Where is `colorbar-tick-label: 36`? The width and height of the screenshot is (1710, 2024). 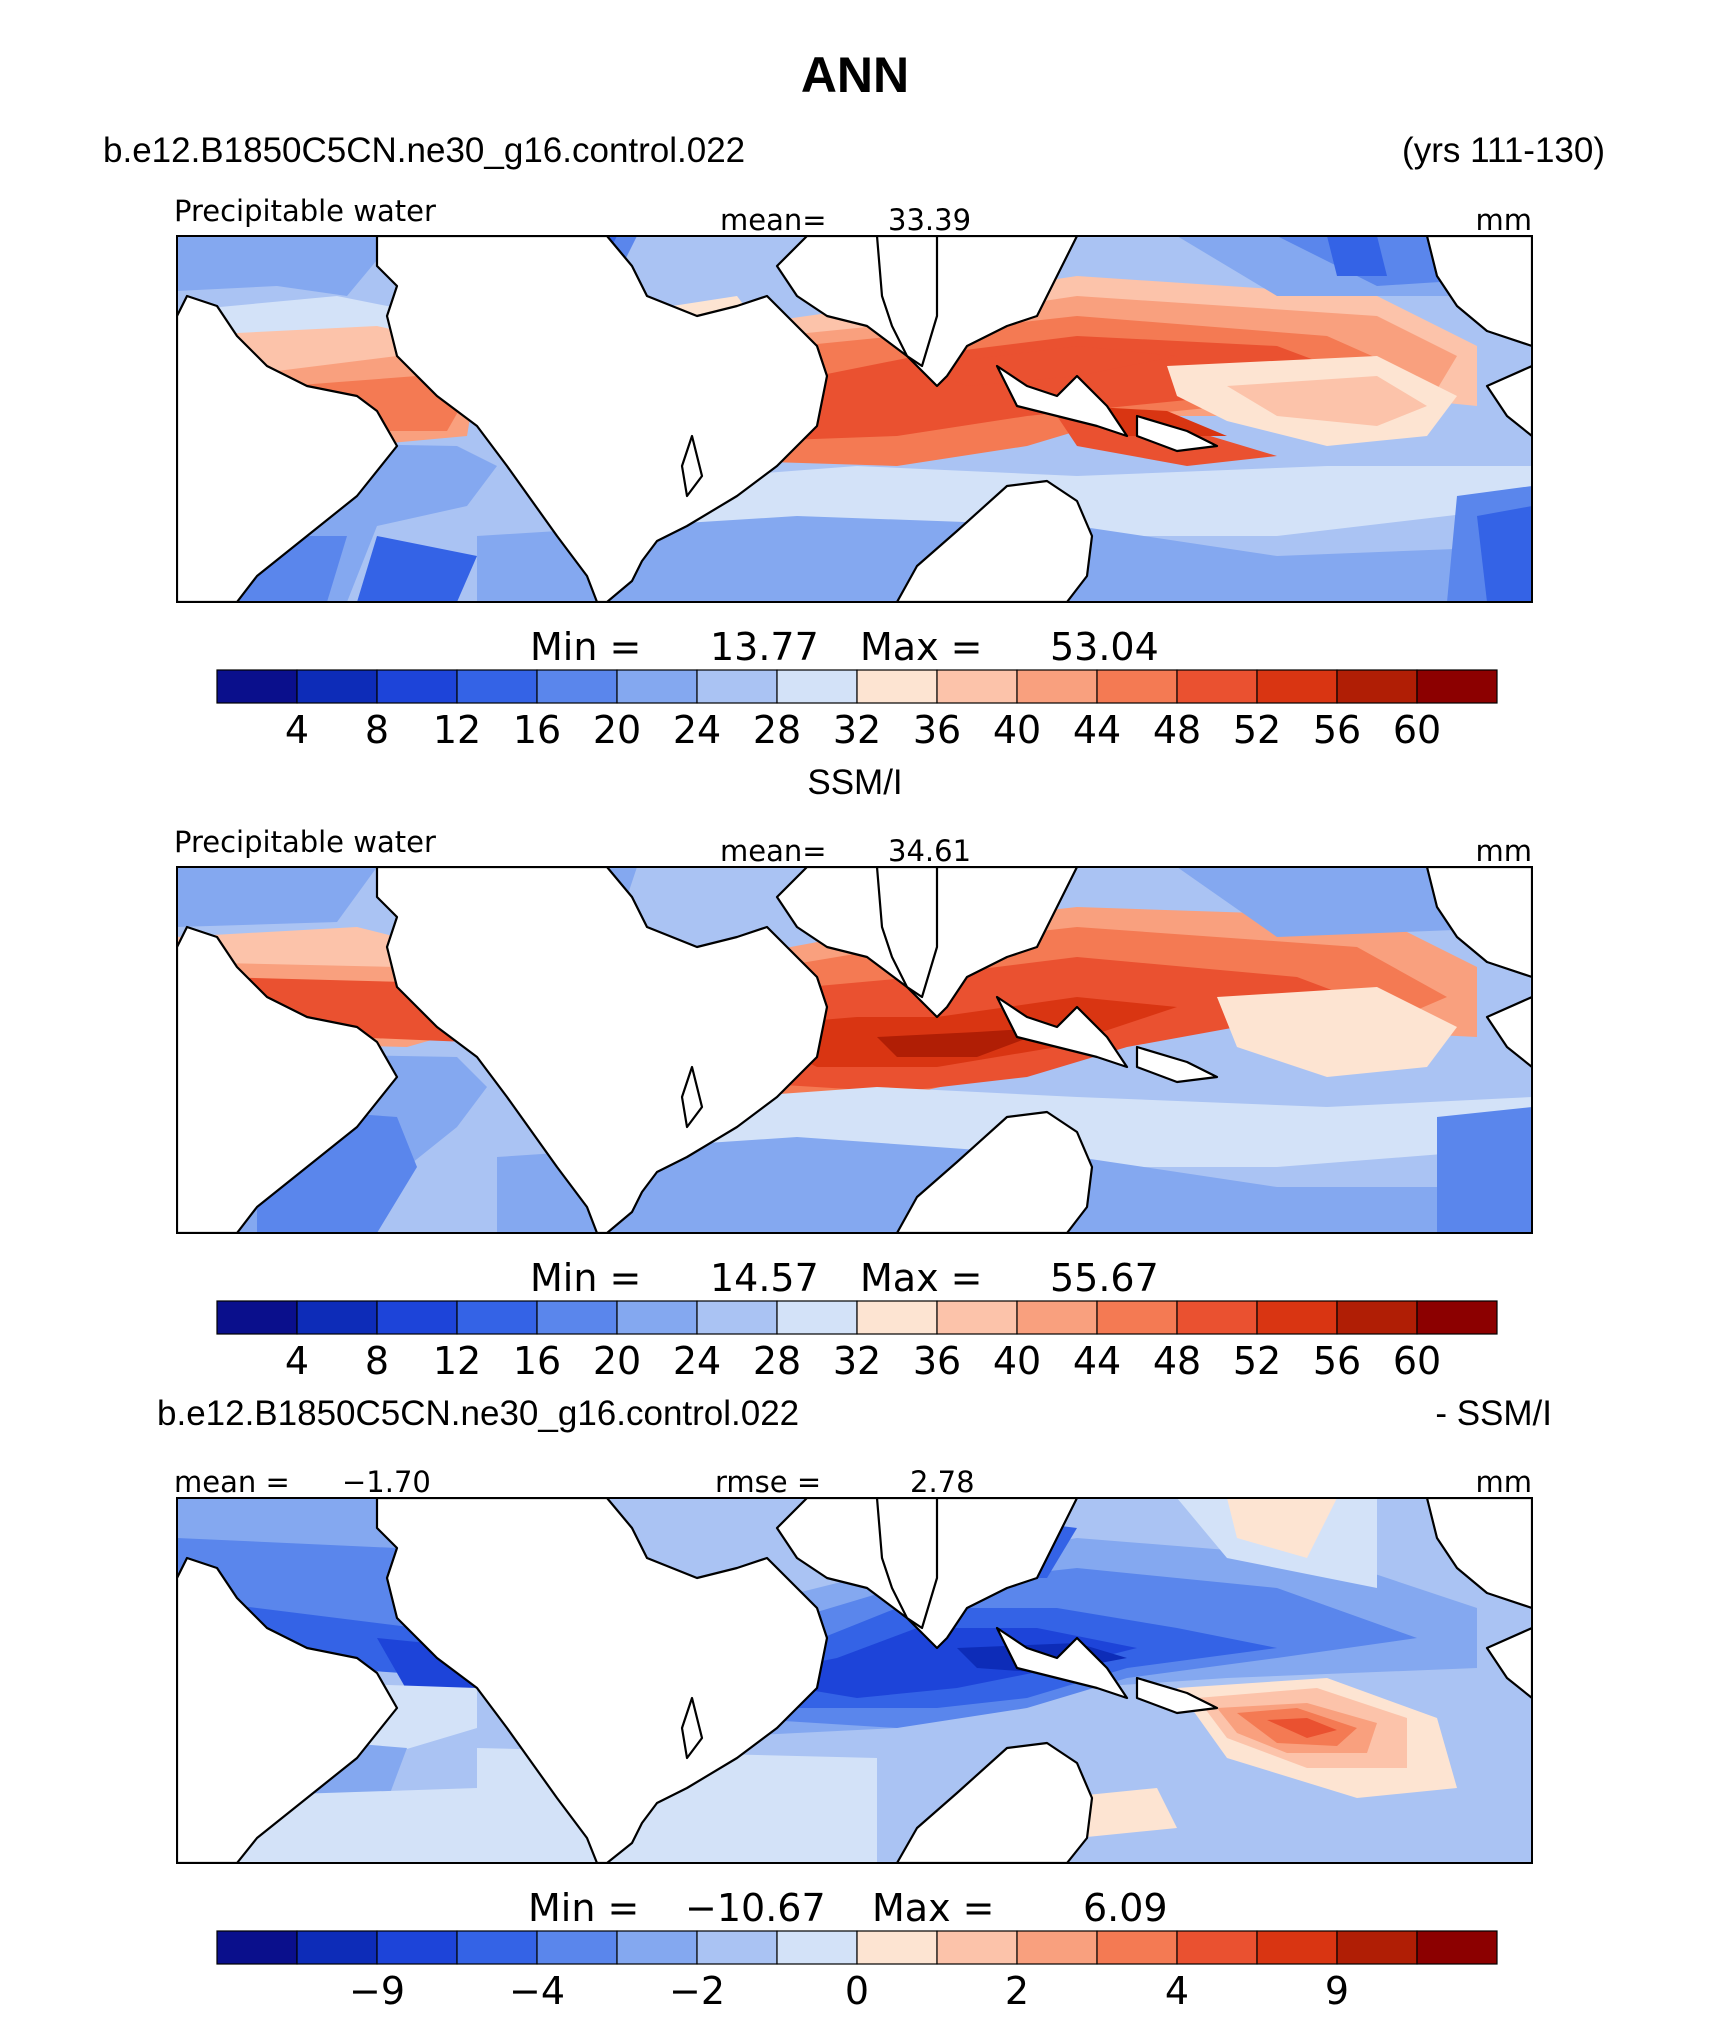
colorbar-tick-label: 36 is located at coordinates (937, 730).